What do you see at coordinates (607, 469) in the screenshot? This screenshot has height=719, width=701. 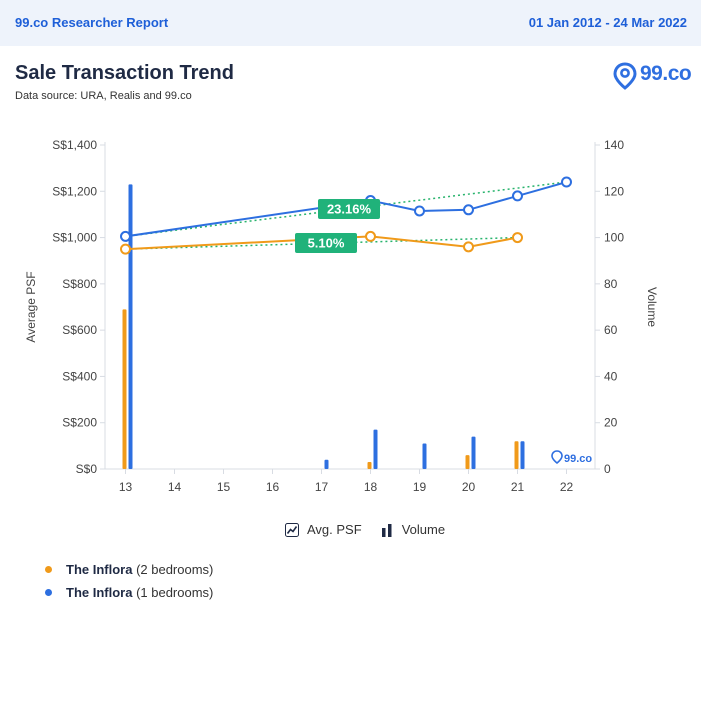 I see `y2-tick-label: 0` at bounding box center [607, 469].